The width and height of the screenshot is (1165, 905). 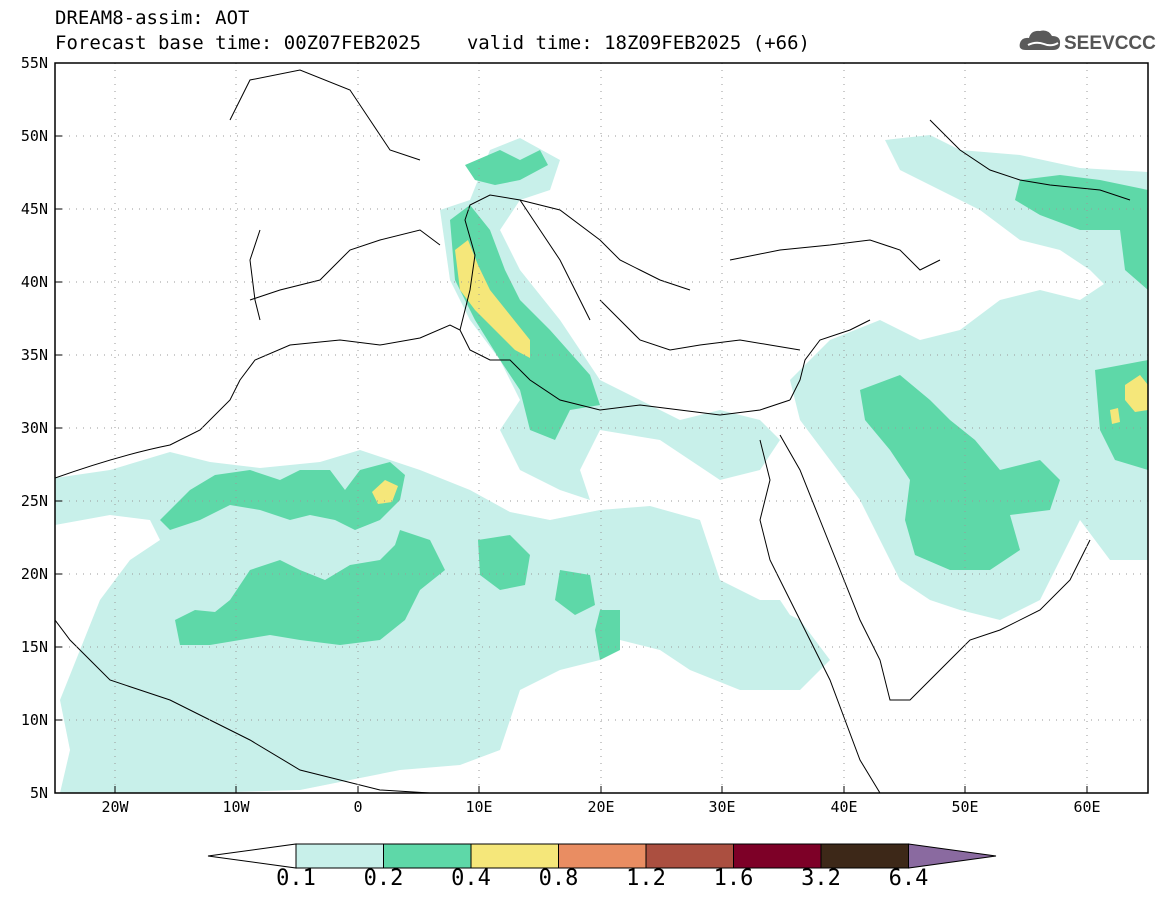 I want to click on lat-label: 30N, so click(x=34, y=428).